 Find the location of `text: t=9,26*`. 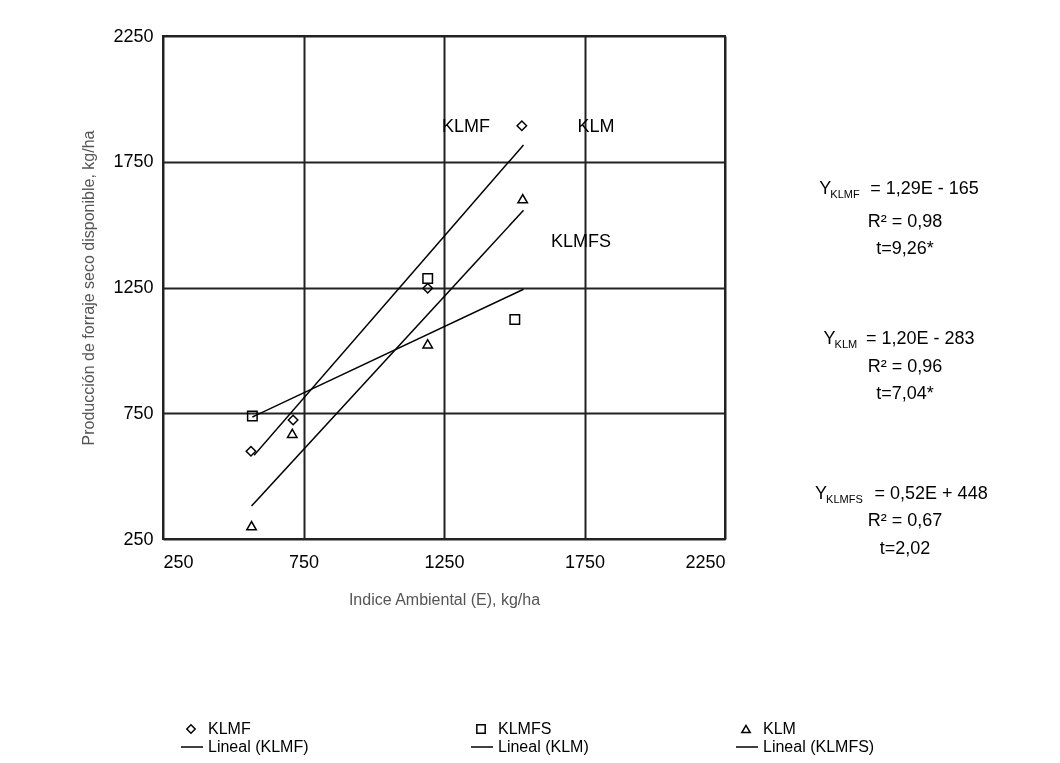

text: t=9,26* is located at coordinates (905, 248).